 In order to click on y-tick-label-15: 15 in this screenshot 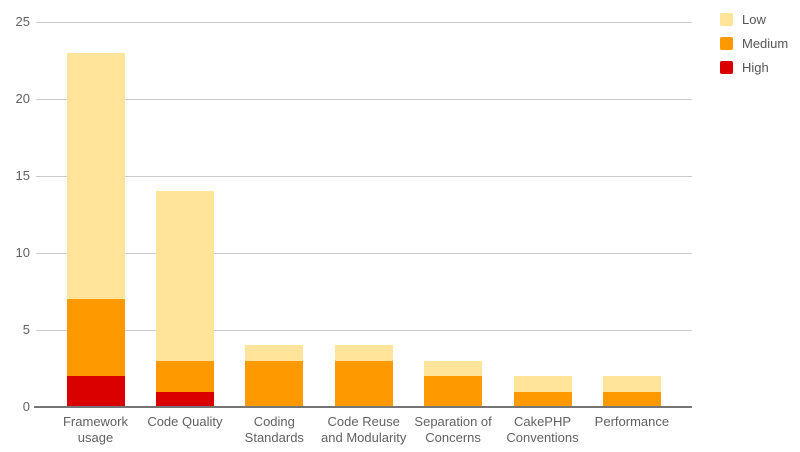, I will do `click(22, 175)`.